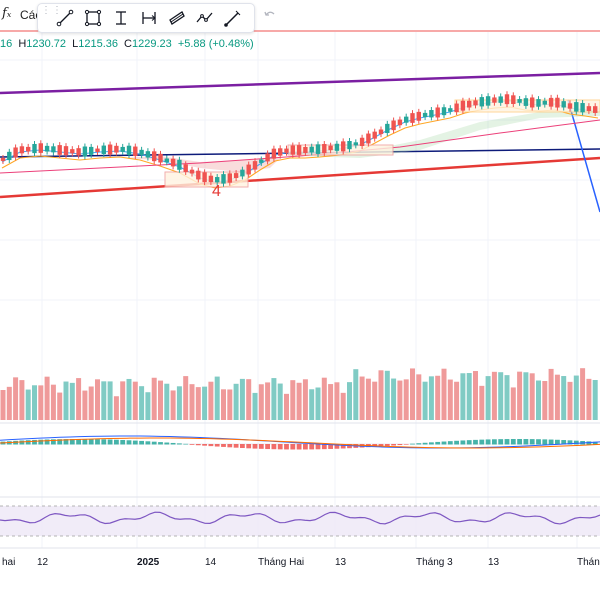  Describe the element at coordinates (98, 44) in the screenshot. I see `low-value: 1215.36` at that location.